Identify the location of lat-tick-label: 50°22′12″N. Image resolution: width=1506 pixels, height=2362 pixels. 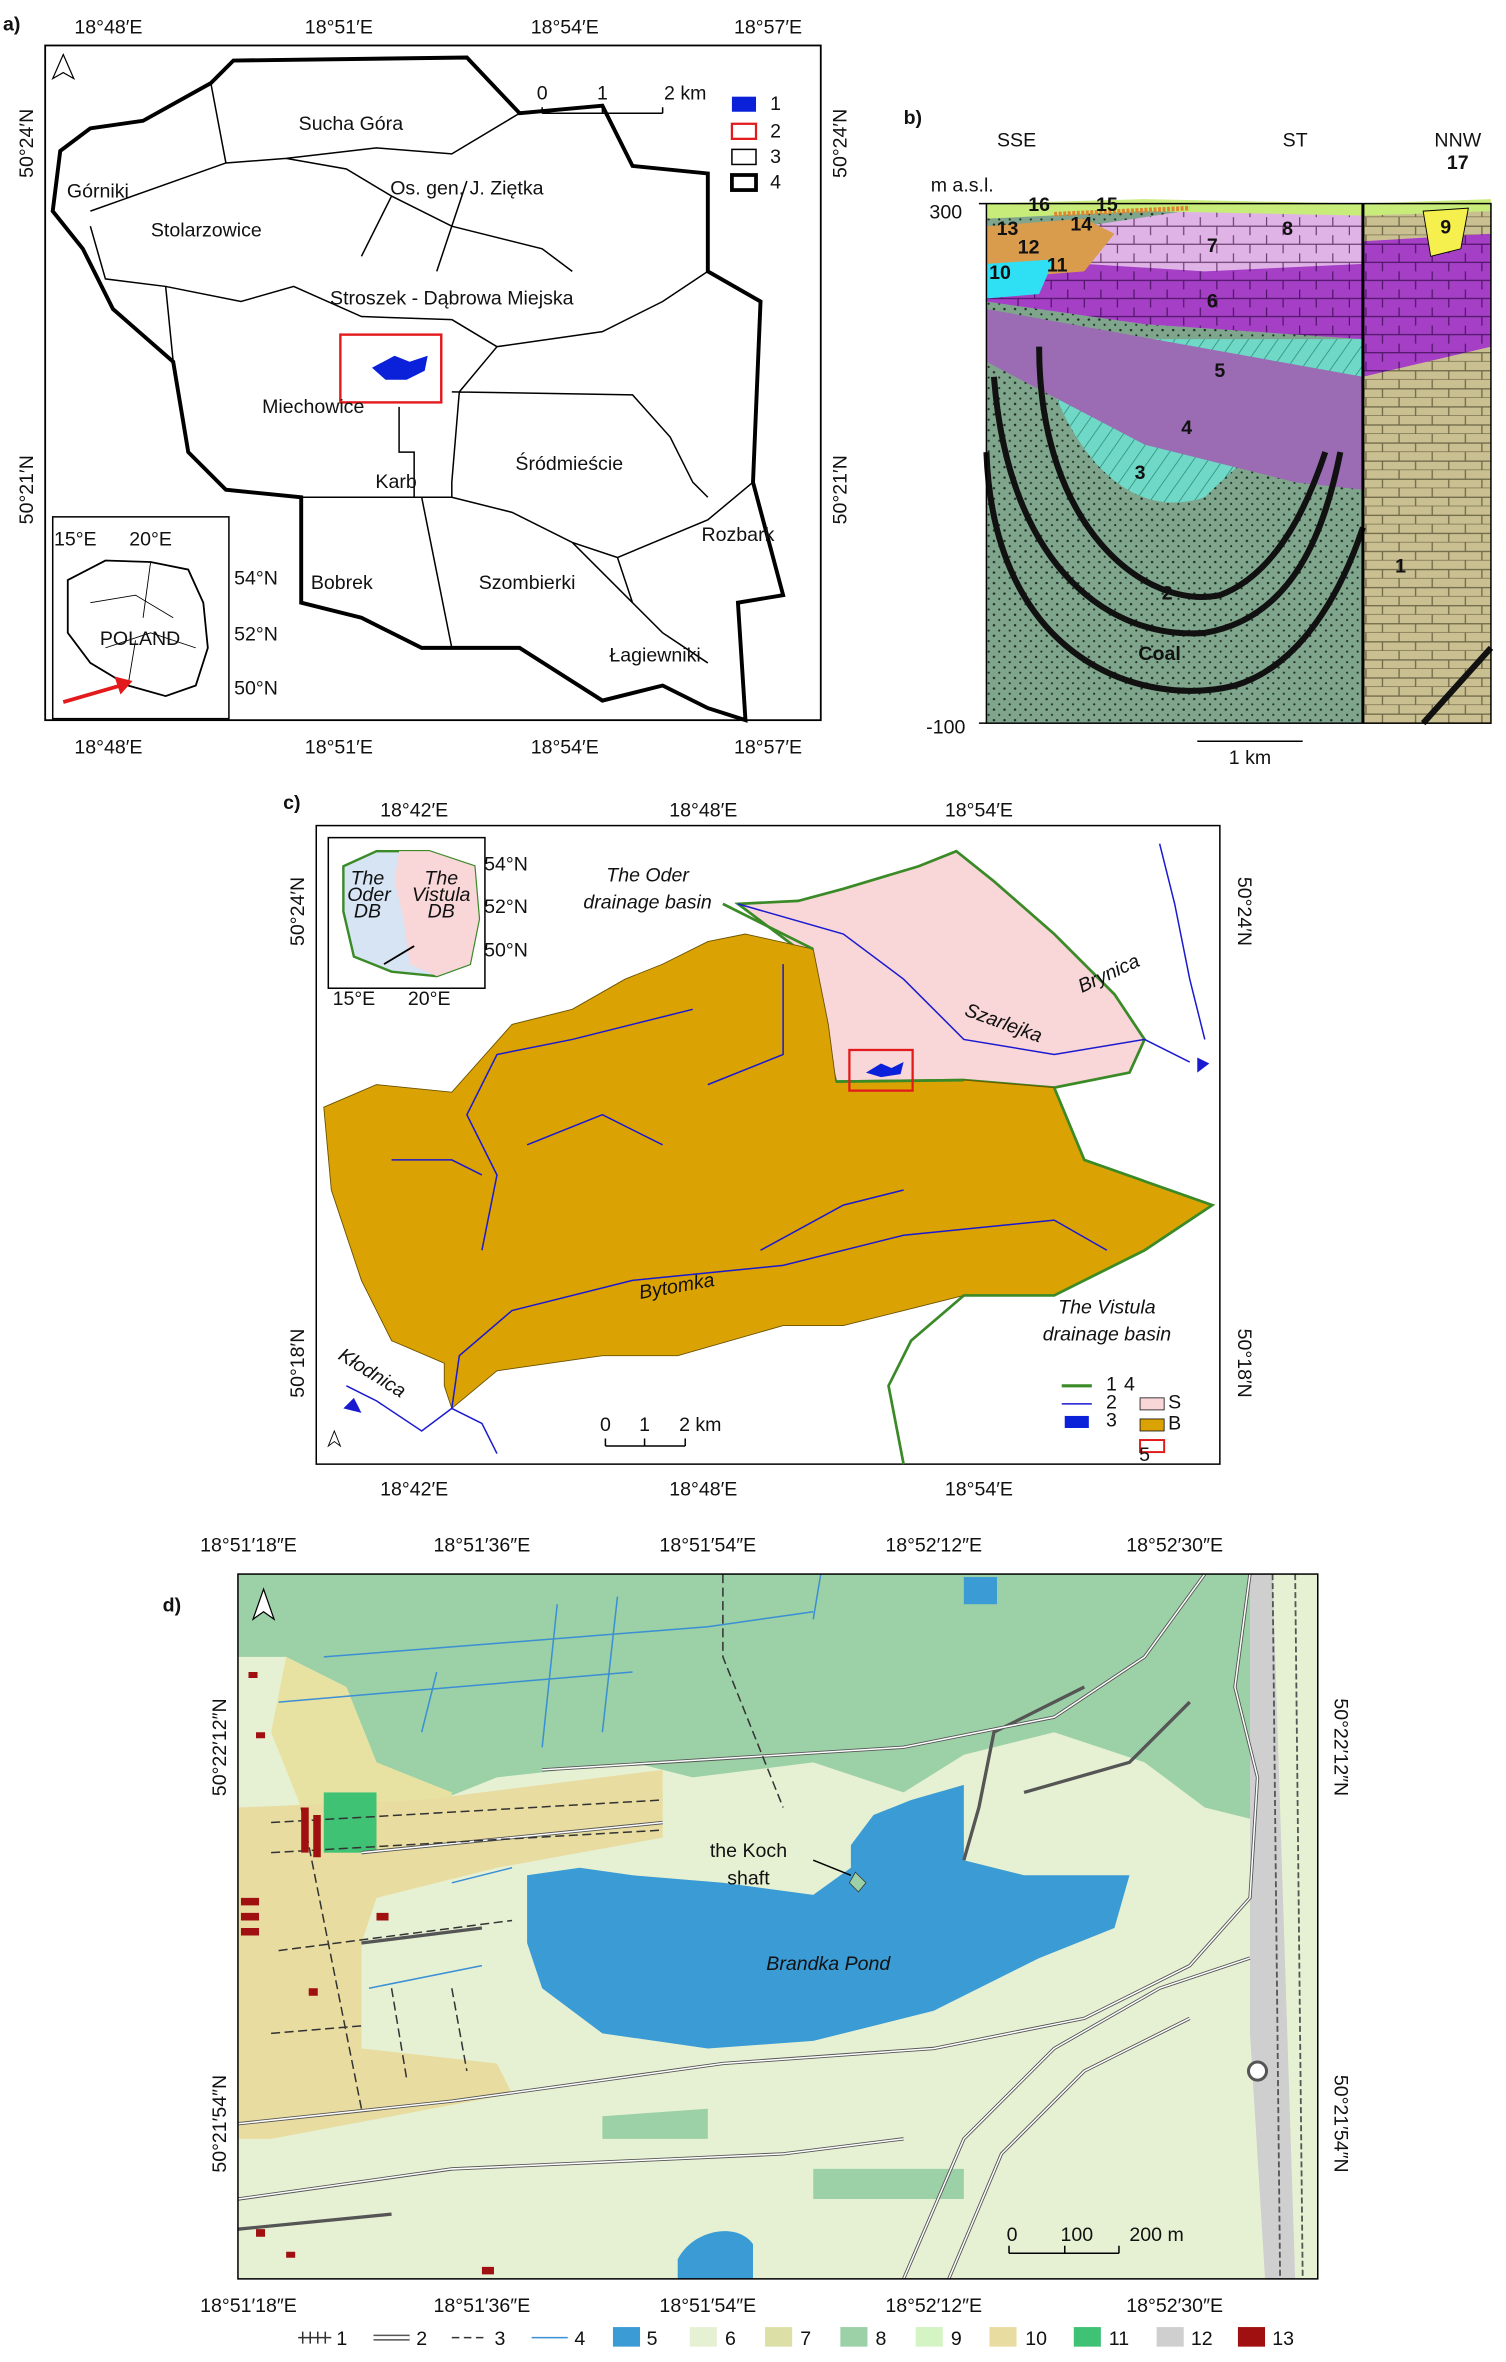
(1340, 1747).